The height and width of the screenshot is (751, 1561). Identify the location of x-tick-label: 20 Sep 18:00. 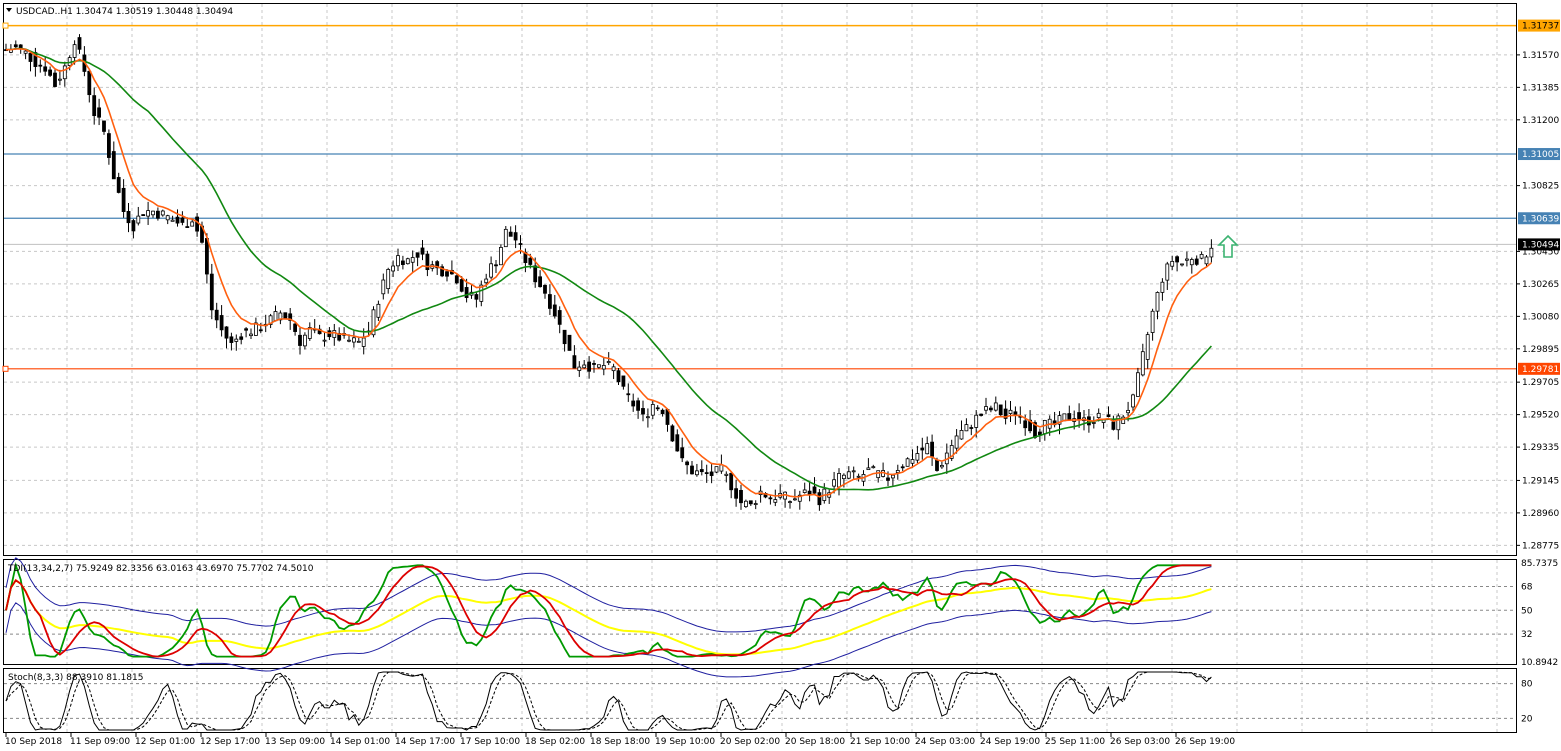
(815, 742).